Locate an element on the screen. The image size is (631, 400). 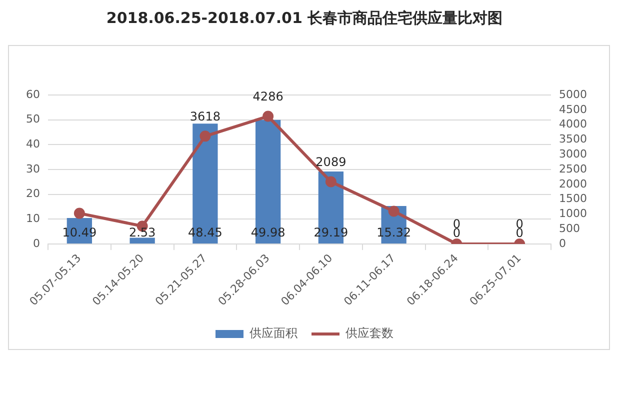
data-label: 3618 is located at coordinates (205, 116).